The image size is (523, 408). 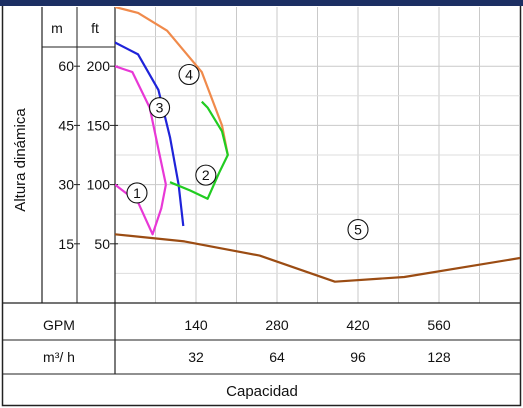 I want to click on y-tick-ft-100: 100, so click(x=99, y=185).